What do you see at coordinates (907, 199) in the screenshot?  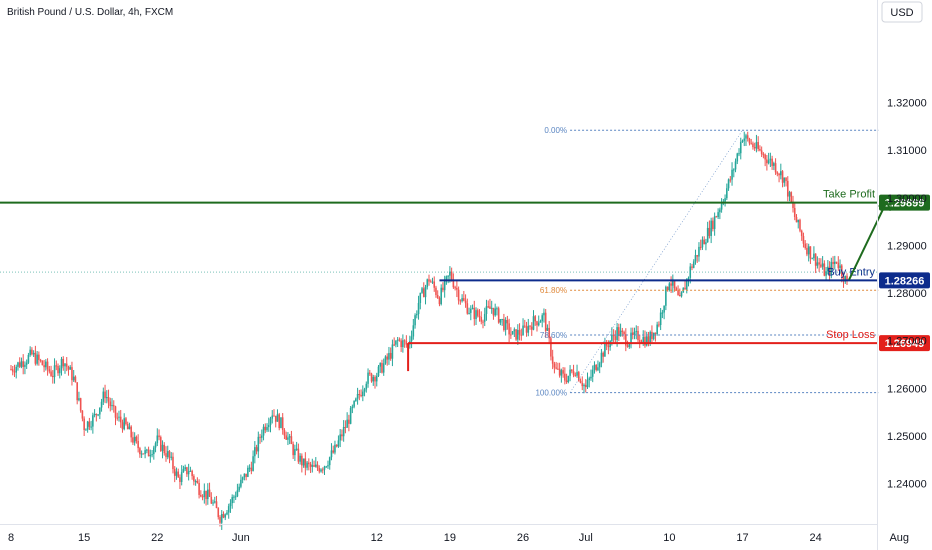 I see `y-tick-label: 1.30000` at bounding box center [907, 199].